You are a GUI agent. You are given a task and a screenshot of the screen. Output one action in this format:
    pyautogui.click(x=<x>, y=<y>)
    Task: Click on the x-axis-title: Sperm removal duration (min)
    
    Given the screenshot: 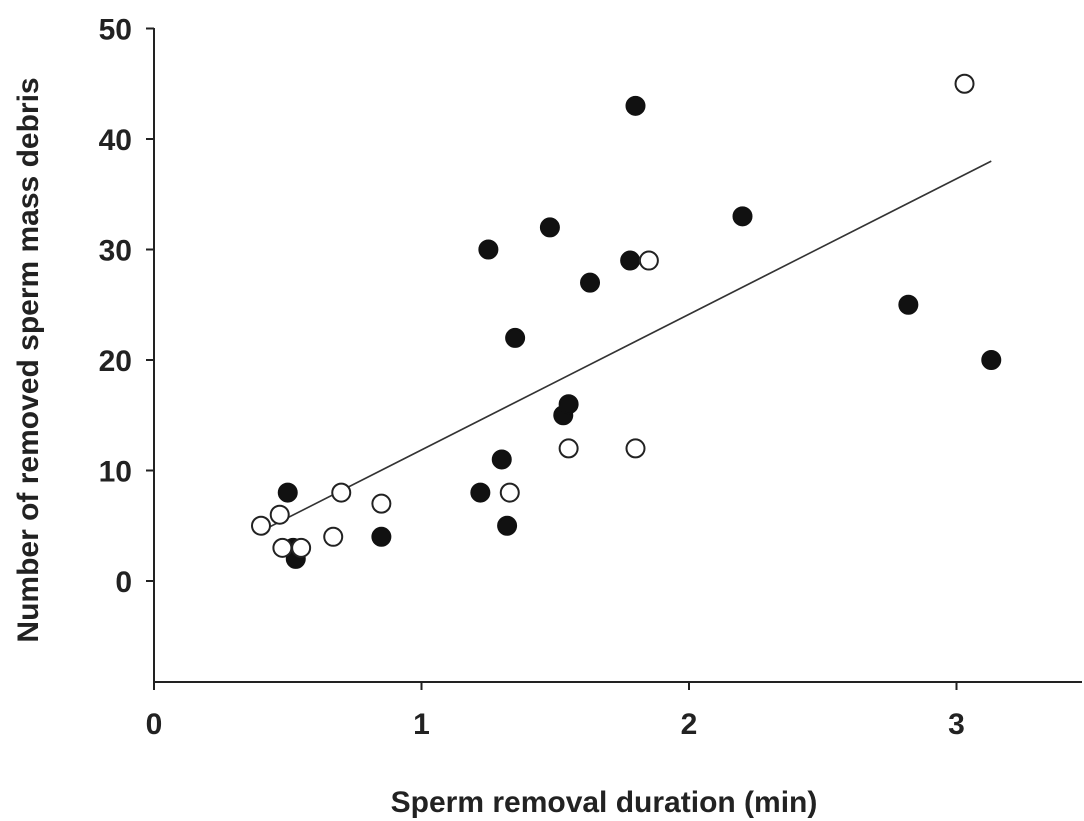 What is the action you would take?
    pyautogui.click(x=604, y=802)
    